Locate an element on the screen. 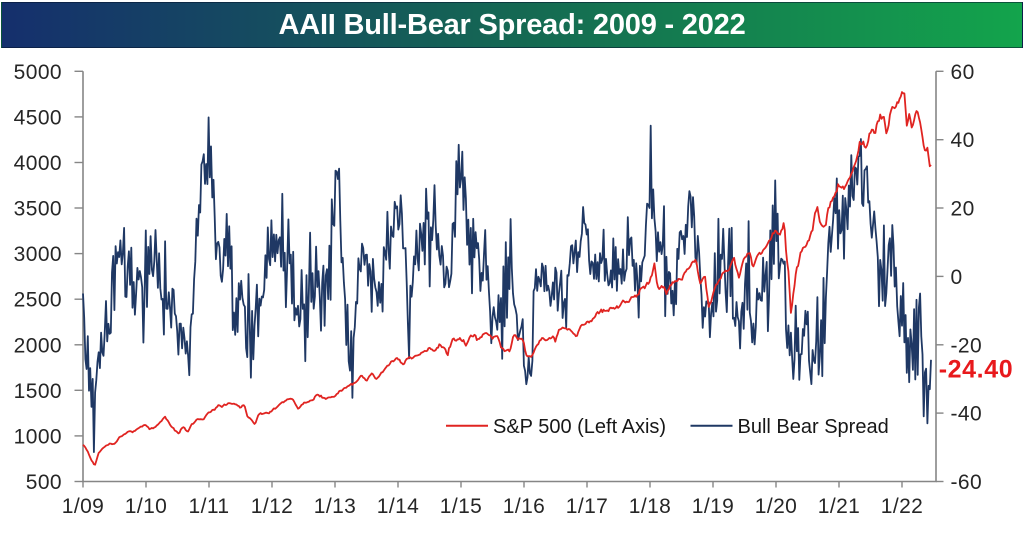 This screenshot has width=1024, height=546. svg-text: 1/12 is located at coordinates (272, 506).